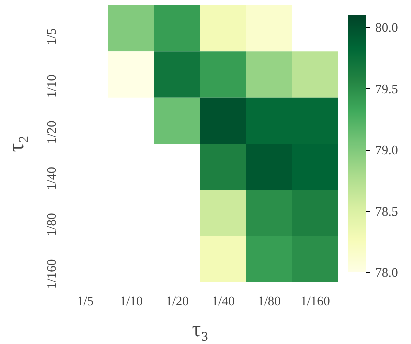 This screenshot has width=411, height=344. What do you see at coordinates (51, 86) in the screenshot?
I see `y-tick-label: 1/10` at bounding box center [51, 86].